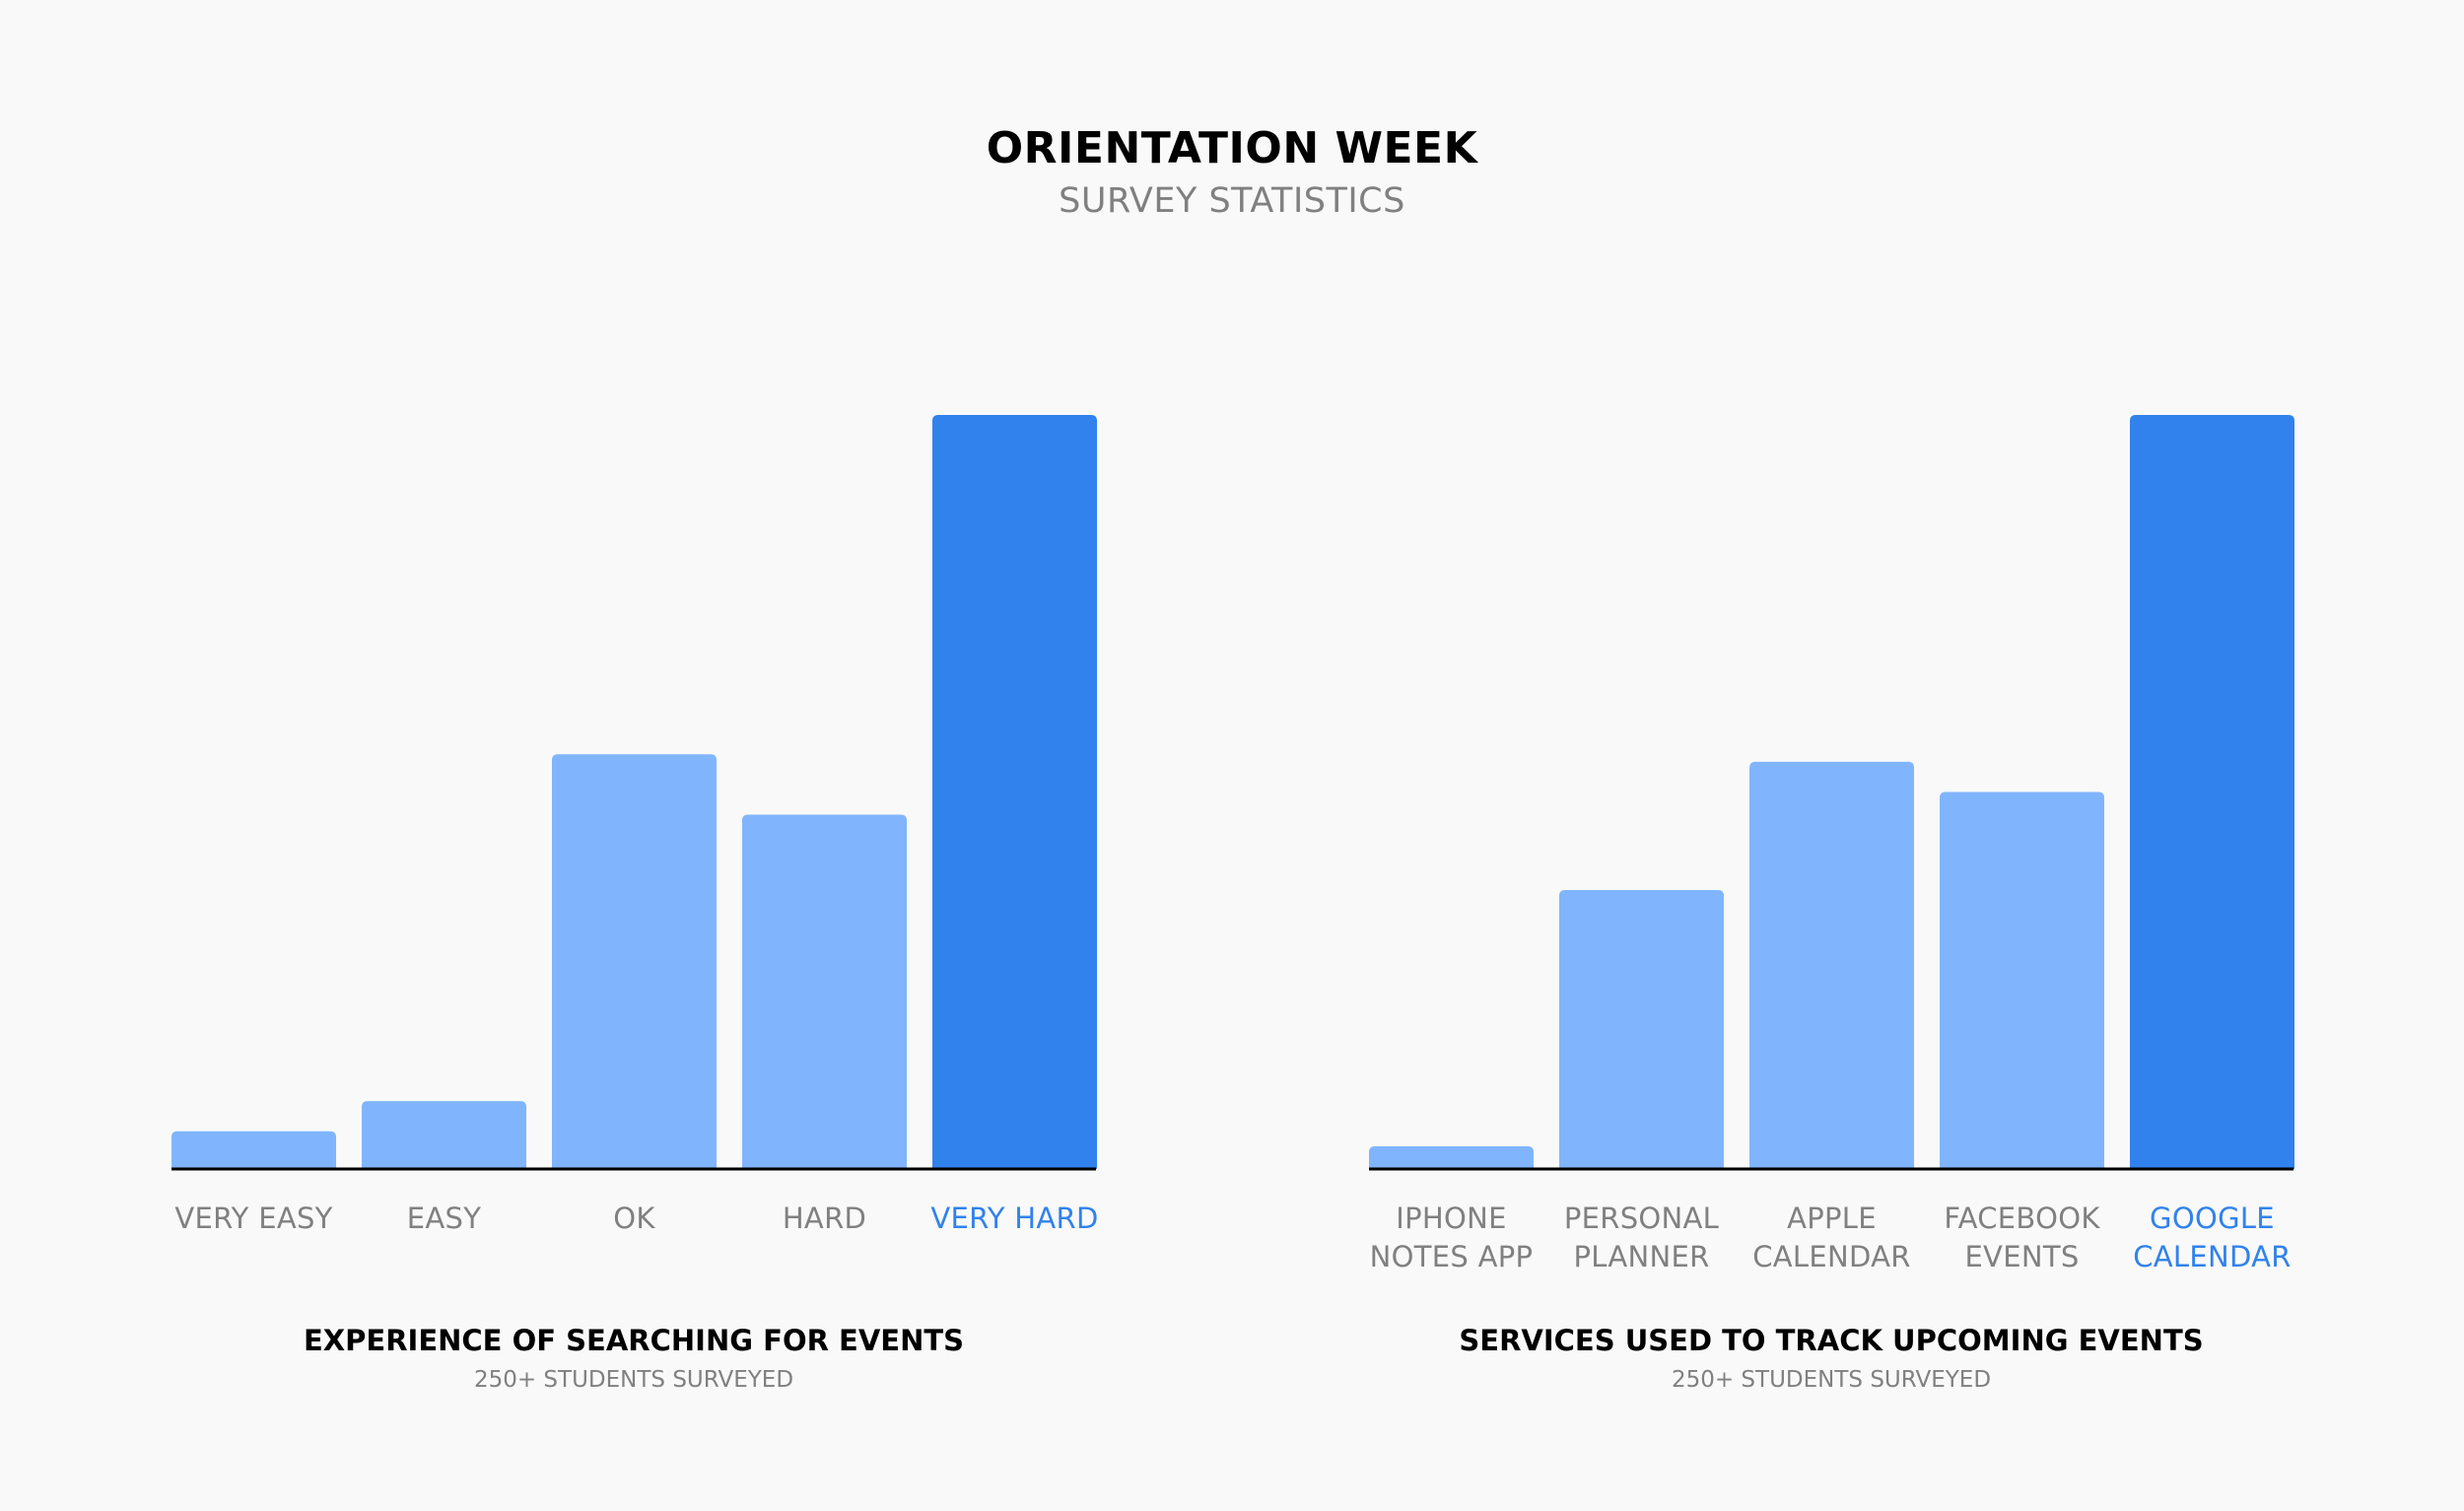 This screenshot has height=1511, width=2464. Describe the element at coordinates (1831, 965) in the screenshot. I see `bar-apple-calendar` at that location.